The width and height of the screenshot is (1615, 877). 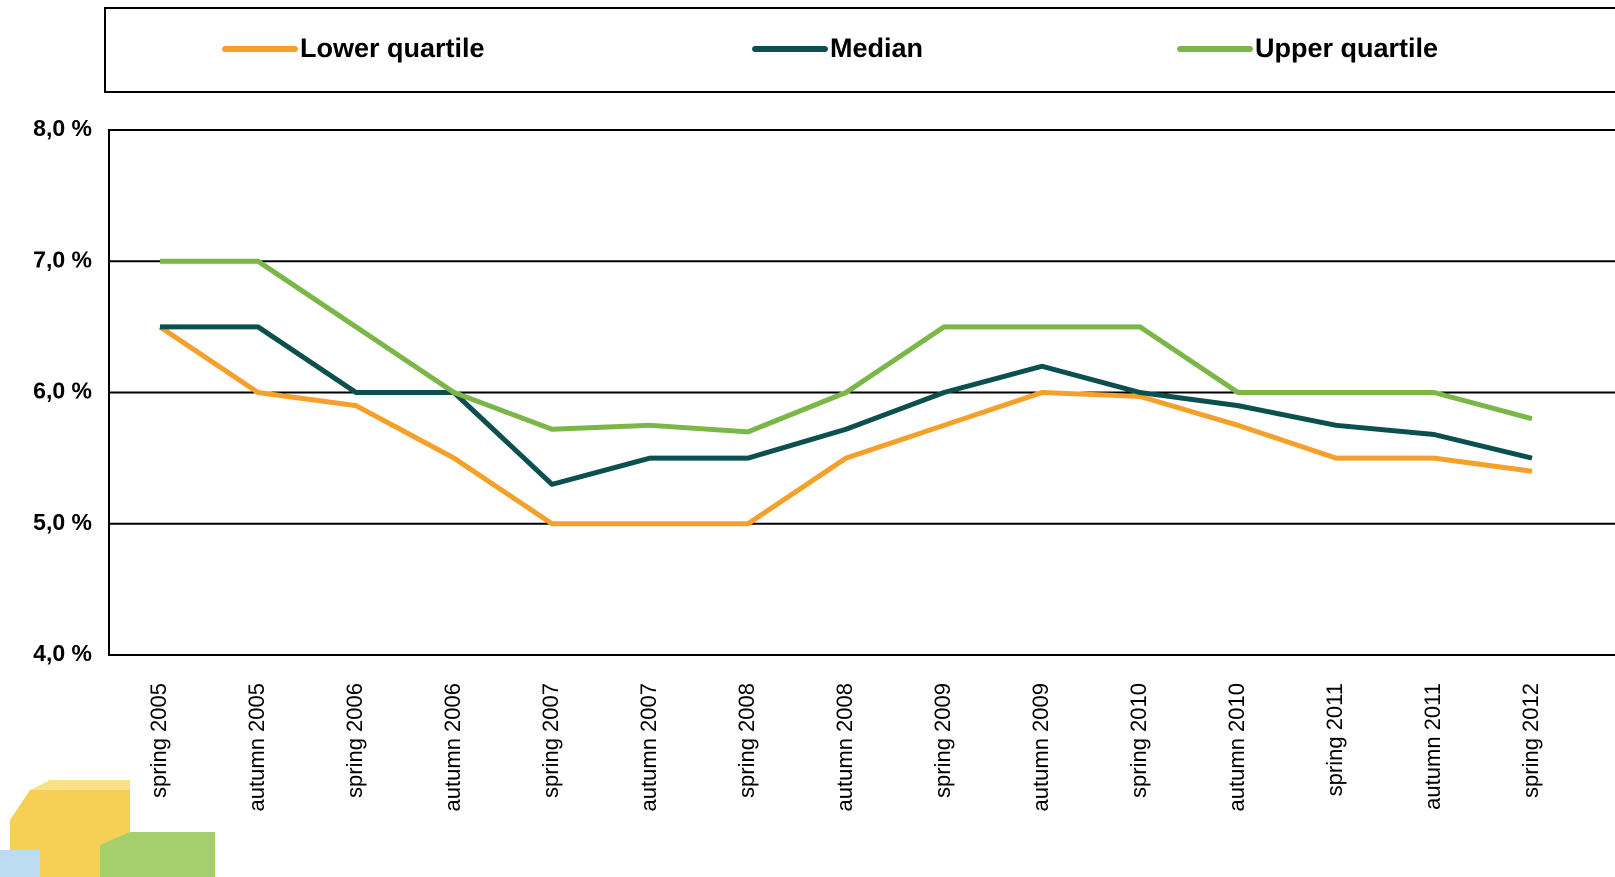 I want to click on y-tick-label: 5,0 %, so click(x=62, y=522).